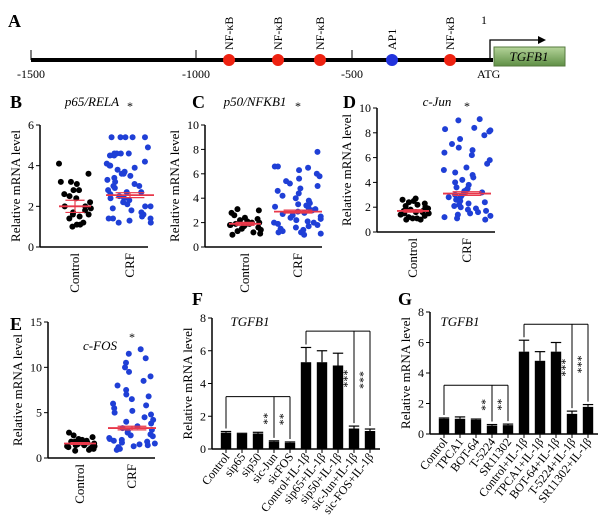 This screenshot has width=606, height=520. I want to click on significance-marker: *, so click(130, 106).